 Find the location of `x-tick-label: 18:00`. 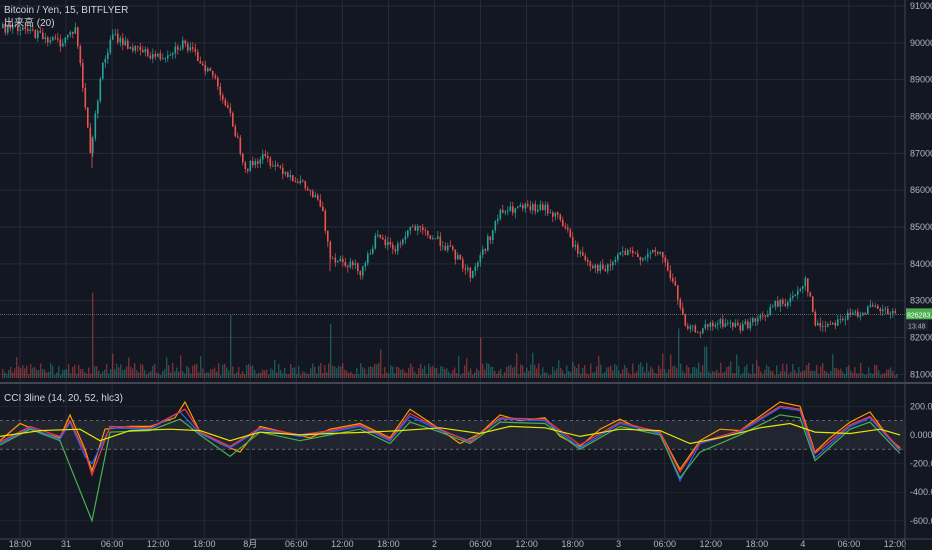

x-tick-label: 18:00 is located at coordinates (572, 544).